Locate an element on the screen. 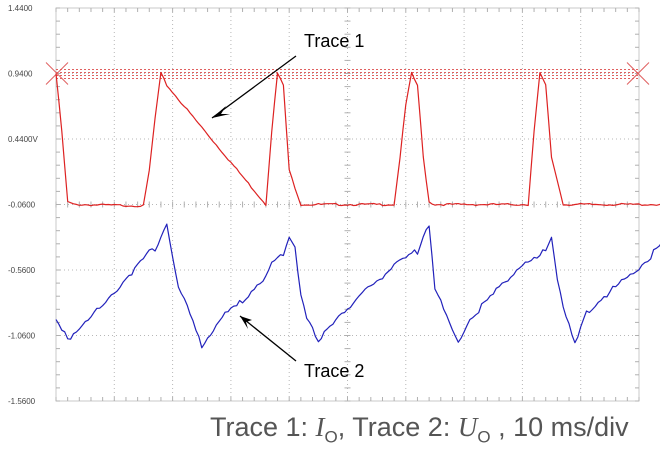  caption-subscript-2: O is located at coordinates (484, 437).